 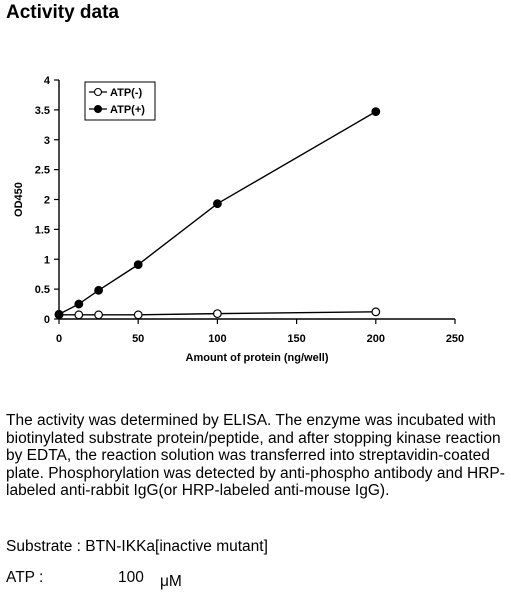 I want to click on x-tick-label: 50, so click(x=138, y=339).